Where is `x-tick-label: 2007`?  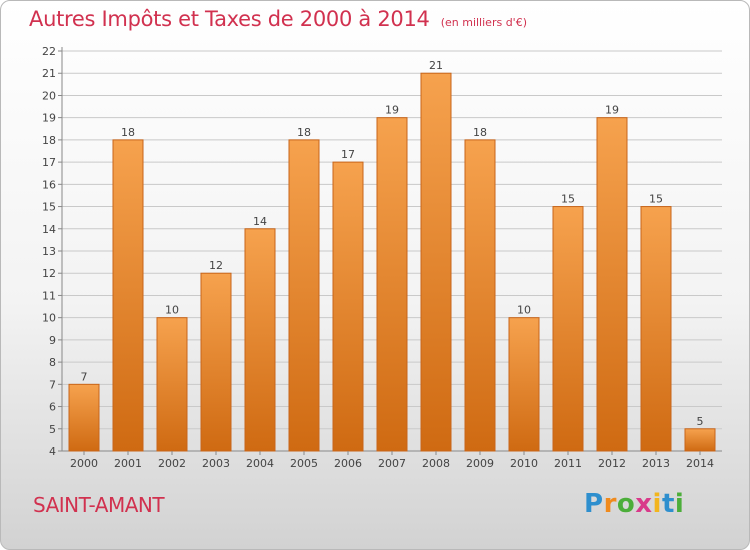 x-tick-label: 2007 is located at coordinates (392, 463).